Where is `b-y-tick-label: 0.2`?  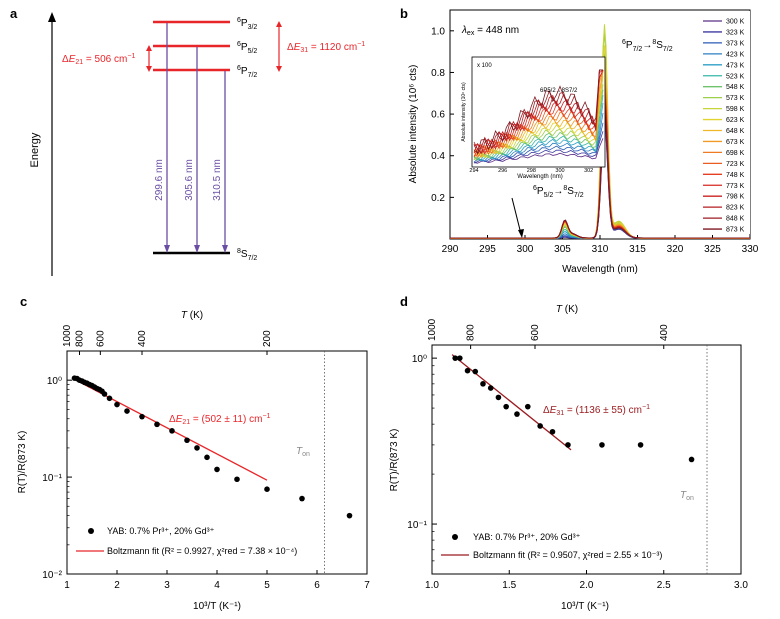
b-y-tick-label: 0.2 is located at coordinates (438, 198).